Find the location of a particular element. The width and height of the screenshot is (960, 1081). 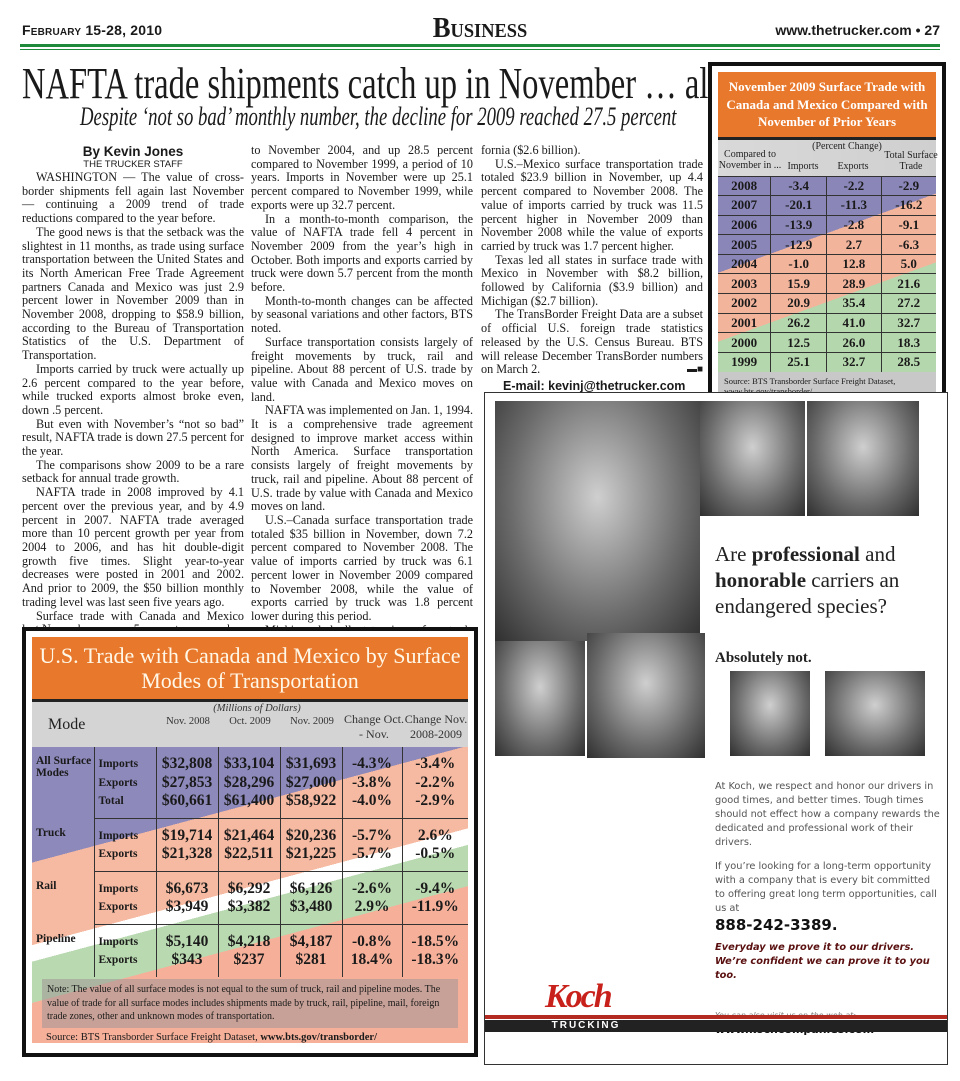

byline-staff: THE TRUCKER STAFF is located at coordinates (133, 164).